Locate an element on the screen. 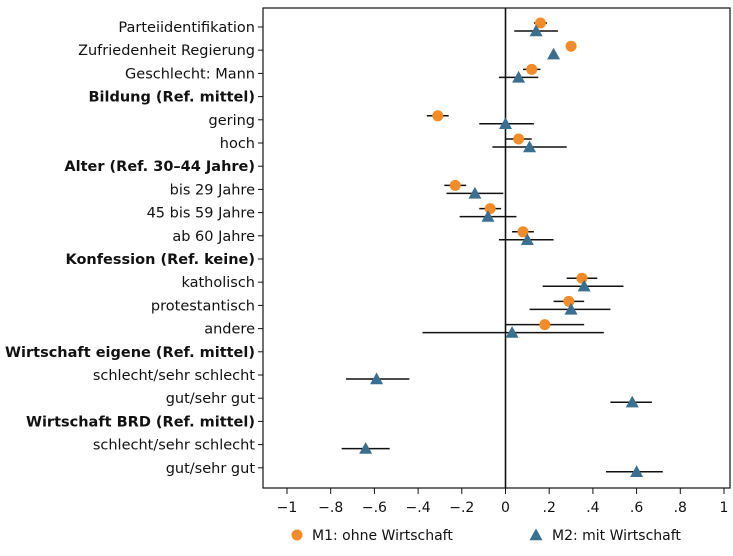  row-label: 45 bis 59 Jahre is located at coordinates (201, 214).